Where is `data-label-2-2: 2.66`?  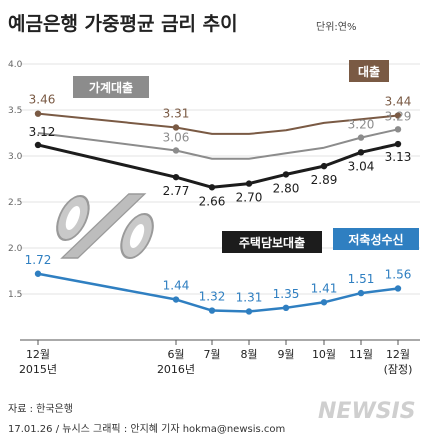 data-label-2-2: 2.66 is located at coordinates (212, 201).